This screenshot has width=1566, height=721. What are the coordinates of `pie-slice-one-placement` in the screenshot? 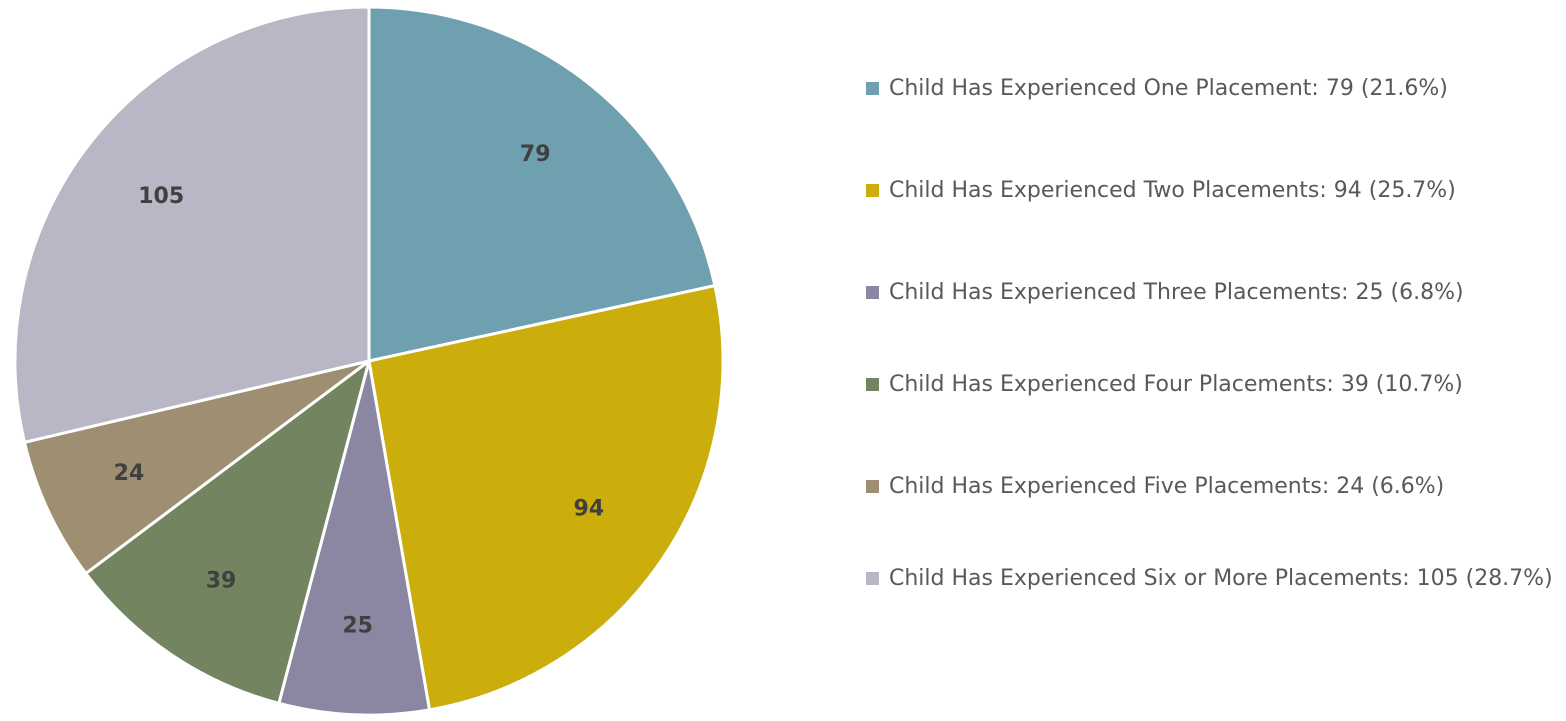 It's located at (542, 184).